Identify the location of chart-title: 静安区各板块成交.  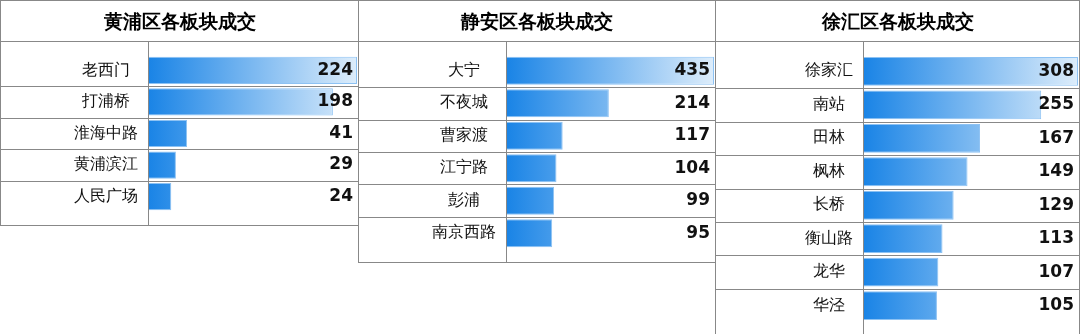
(537, 21).